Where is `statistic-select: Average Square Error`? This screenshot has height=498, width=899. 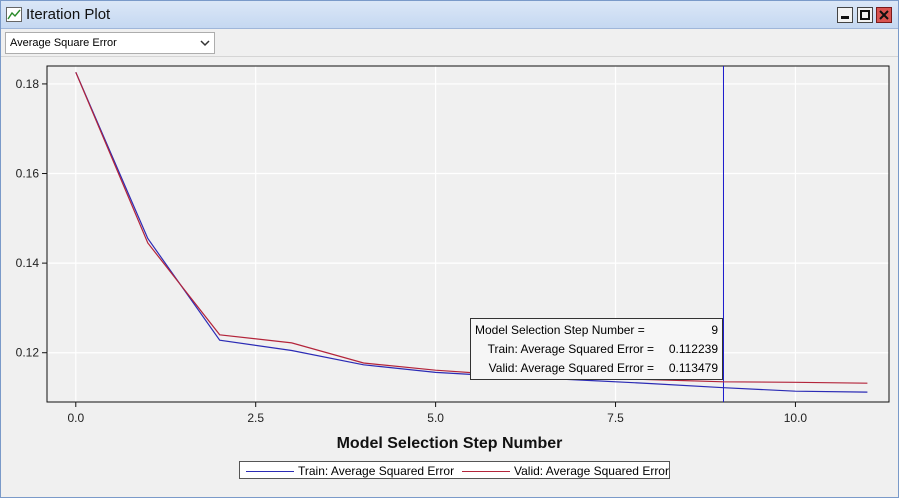 statistic-select: Average Square Error is located at coordinates (110, 43).